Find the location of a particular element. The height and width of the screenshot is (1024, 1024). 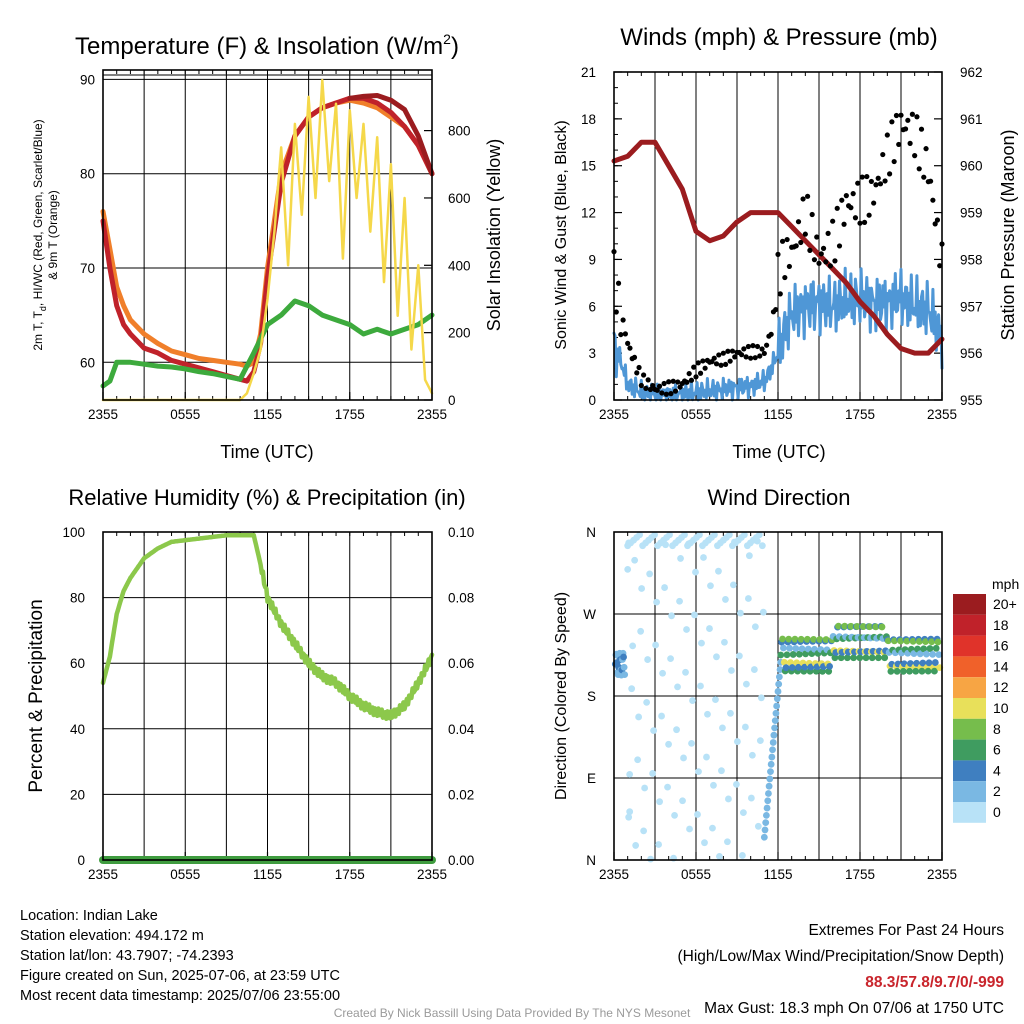

max-gust-text: Max Gust: 18.3 mph On 07/06 at 1750 UTC is located at coordinates (854, 1008).